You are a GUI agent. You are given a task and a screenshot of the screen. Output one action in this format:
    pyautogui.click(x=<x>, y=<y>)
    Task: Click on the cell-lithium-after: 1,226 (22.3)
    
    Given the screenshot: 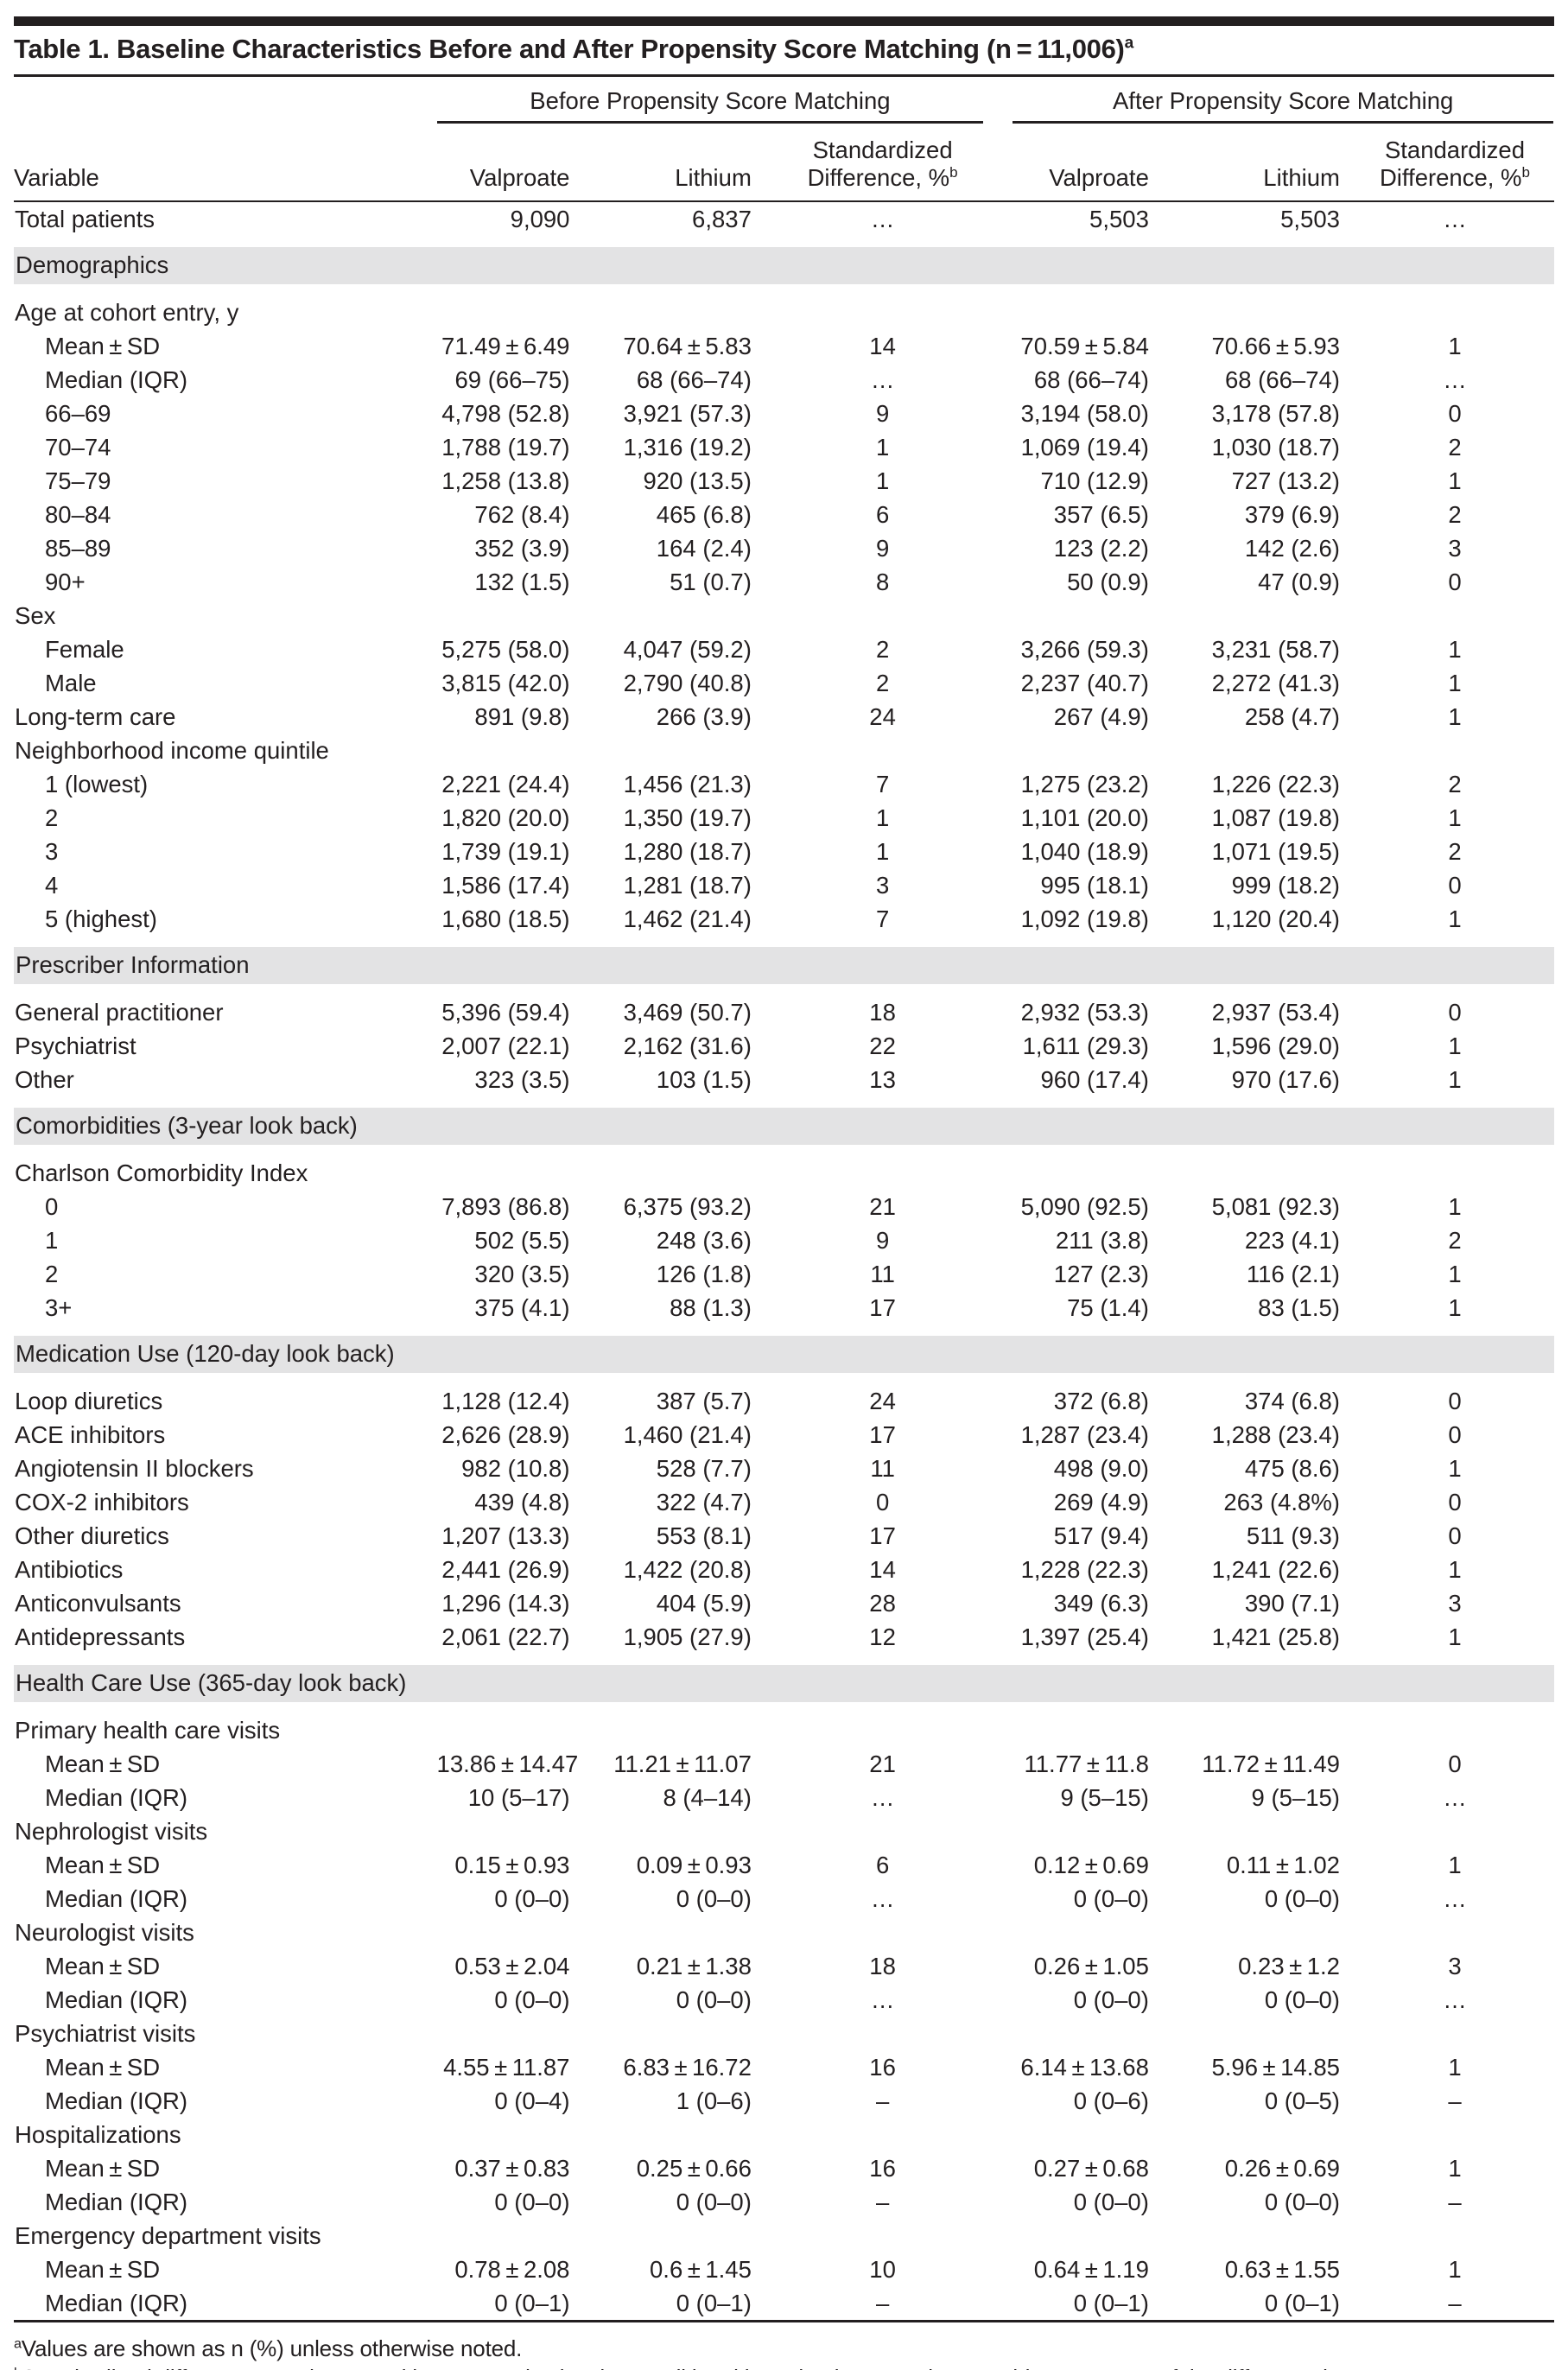 What is the action you would take?
    pyautogui.click(x=1275, y=784)
    